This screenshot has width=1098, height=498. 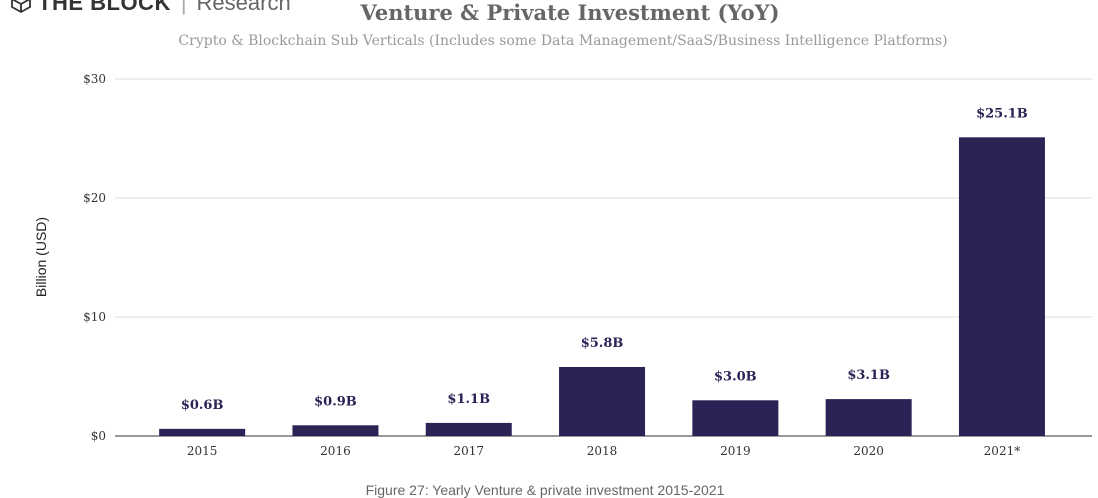 What do you see at coordinates (468, 451) in the screenshot?
I see `x-tick-label: 2017` at bounding box center [468, 451].